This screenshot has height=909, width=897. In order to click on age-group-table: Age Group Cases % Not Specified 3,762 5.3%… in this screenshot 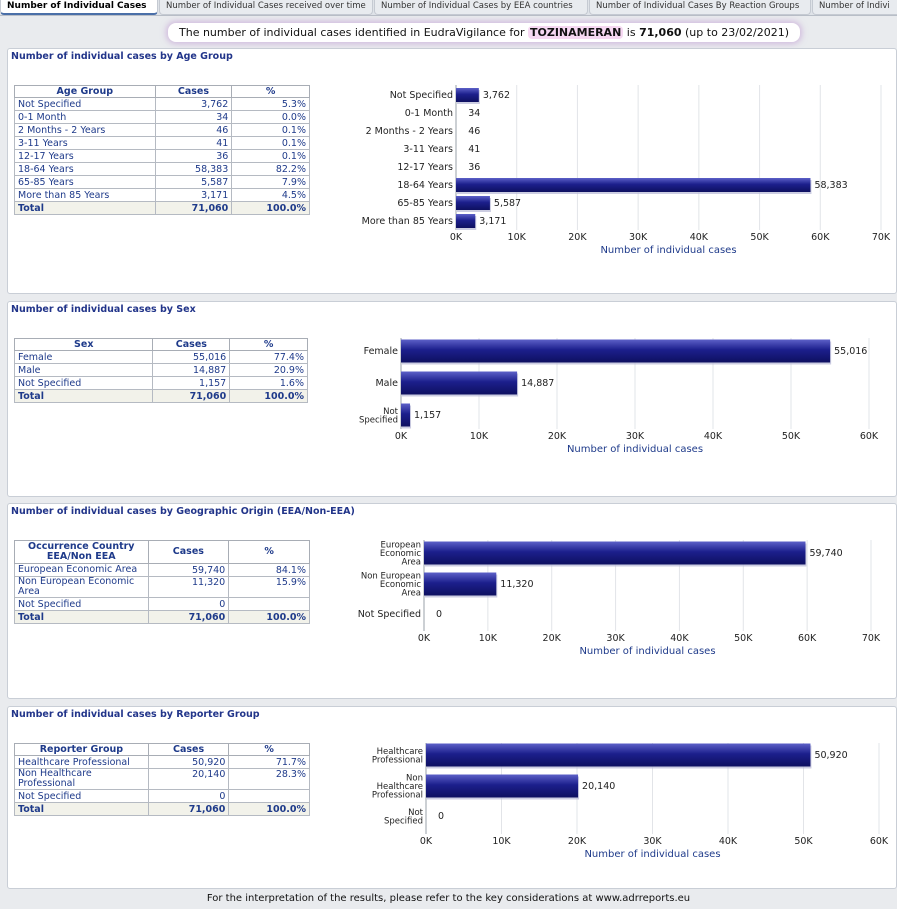, I will do `click(162, 150)`.